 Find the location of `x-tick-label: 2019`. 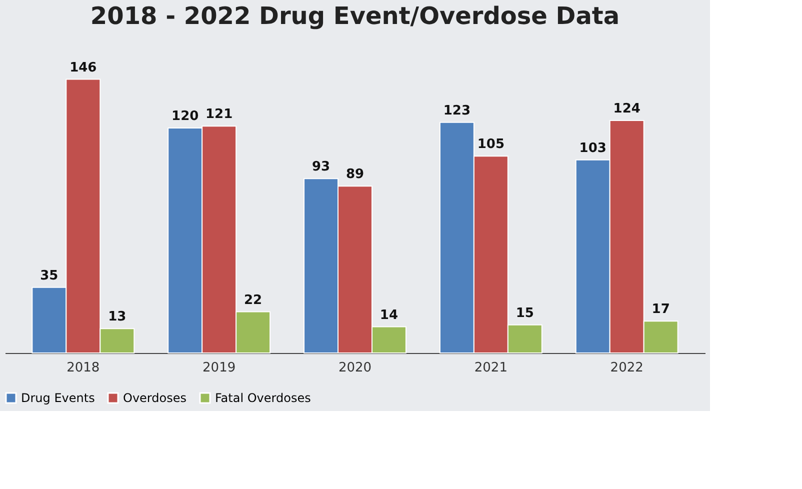

x-tick-label: 2019 is located at coordinates (219, 368).